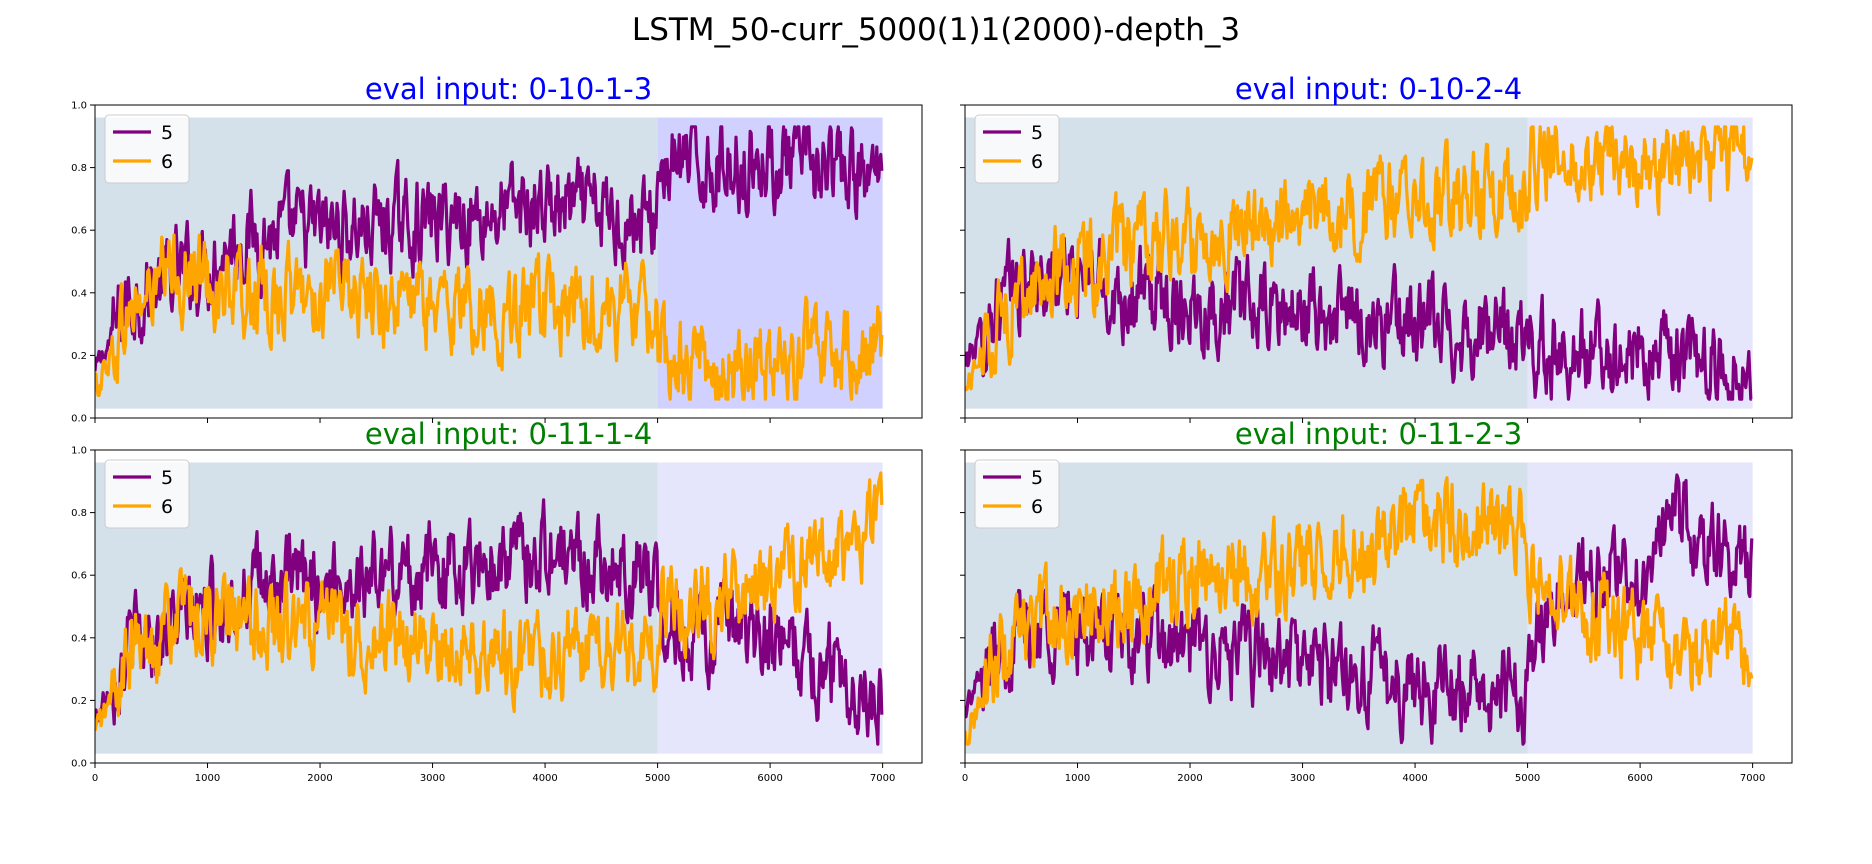 This screenshot has height=864, width=1872. Describe the element at coordinates (1378, 89) in the screenshot. I see `subplot-title: eval input: 0-10-2-4` at that location.